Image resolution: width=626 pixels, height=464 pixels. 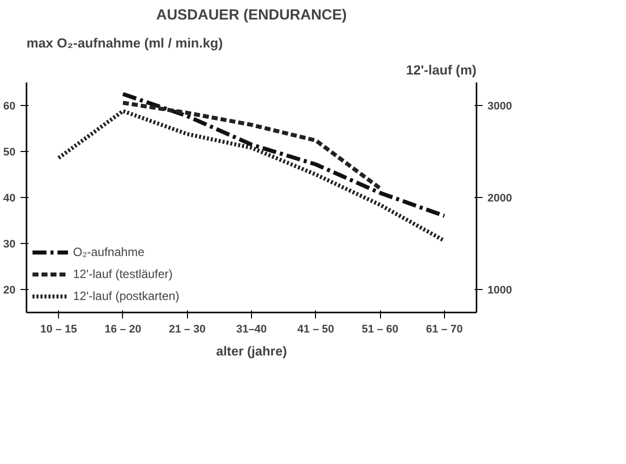 I want to click on x-tick-label: 41 – 50, so click(x=315, y=330).